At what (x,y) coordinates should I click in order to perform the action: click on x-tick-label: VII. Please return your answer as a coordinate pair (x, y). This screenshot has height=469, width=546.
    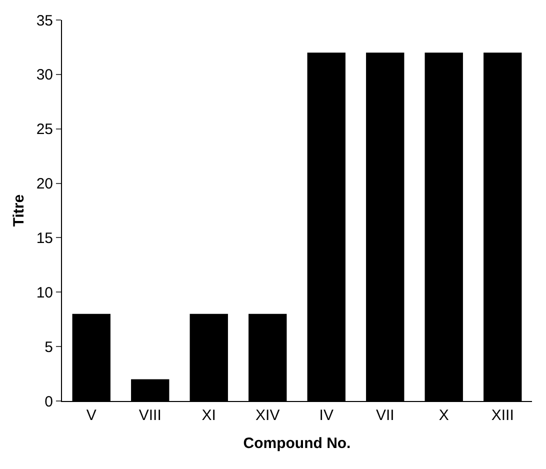
    Looking at the image, I should click on (385, 415).